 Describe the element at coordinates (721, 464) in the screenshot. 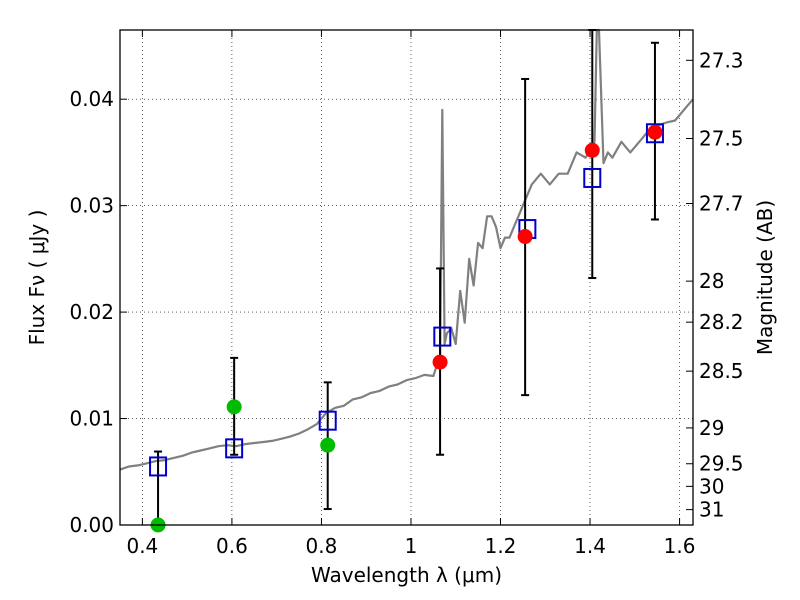

I see `mag-tick-label: 29.5` at that location.